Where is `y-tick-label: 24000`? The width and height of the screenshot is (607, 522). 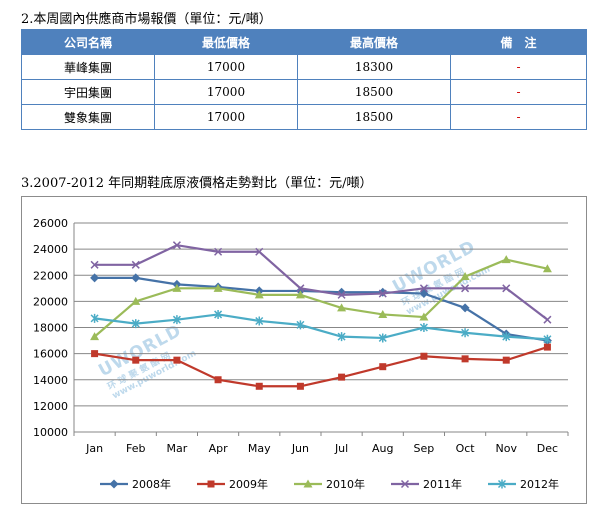
y-tick-label: 24000 is located at coordinates (50, 249).